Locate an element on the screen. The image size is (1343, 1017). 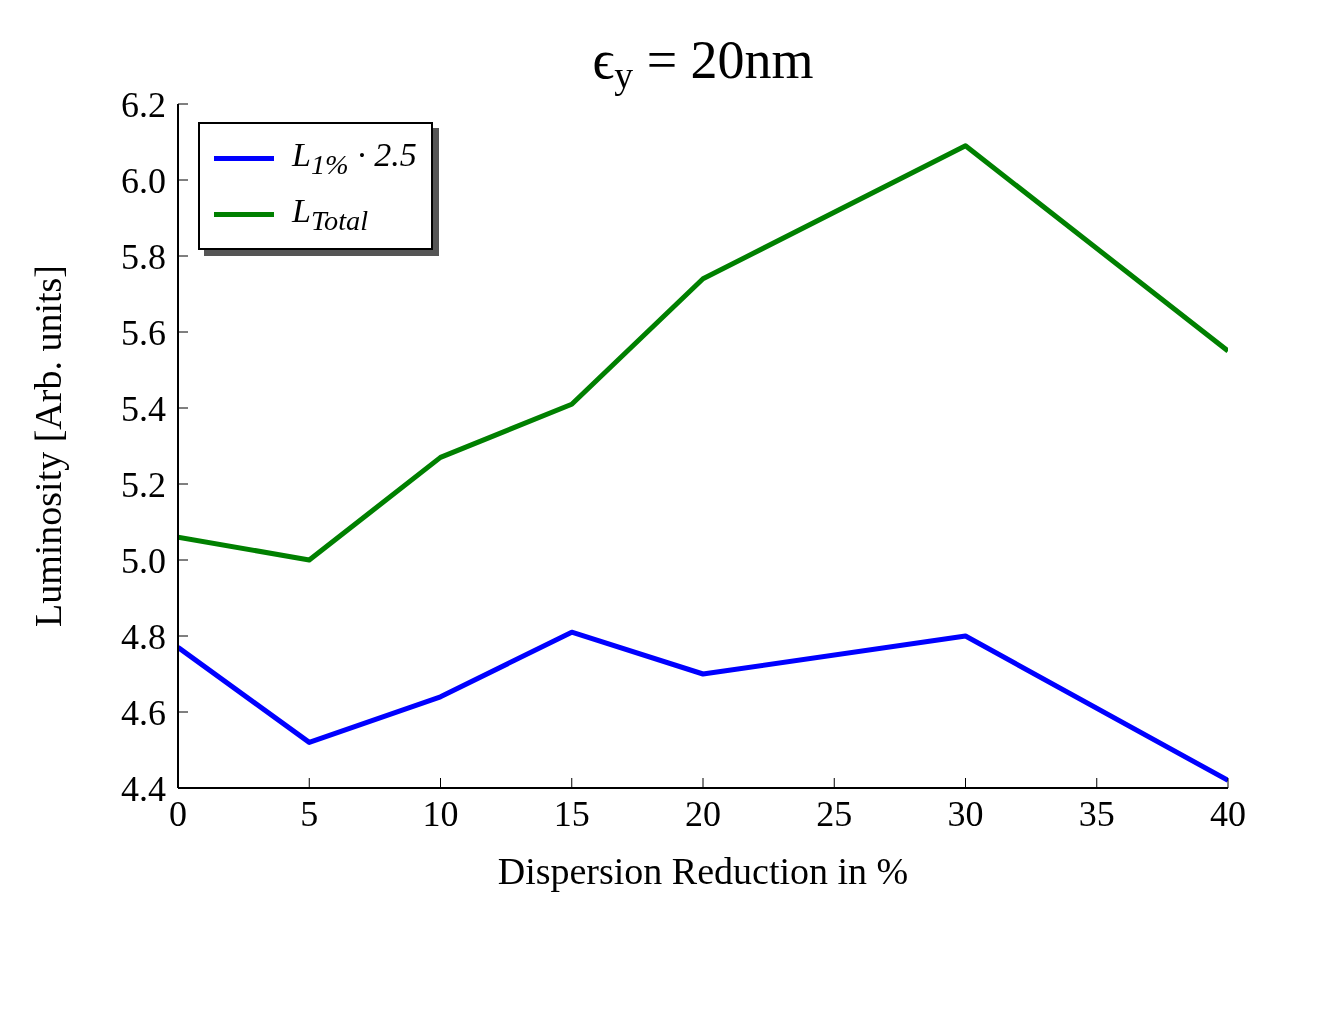
y-tick-label: 6.0 is located at coordinates (143, 180).